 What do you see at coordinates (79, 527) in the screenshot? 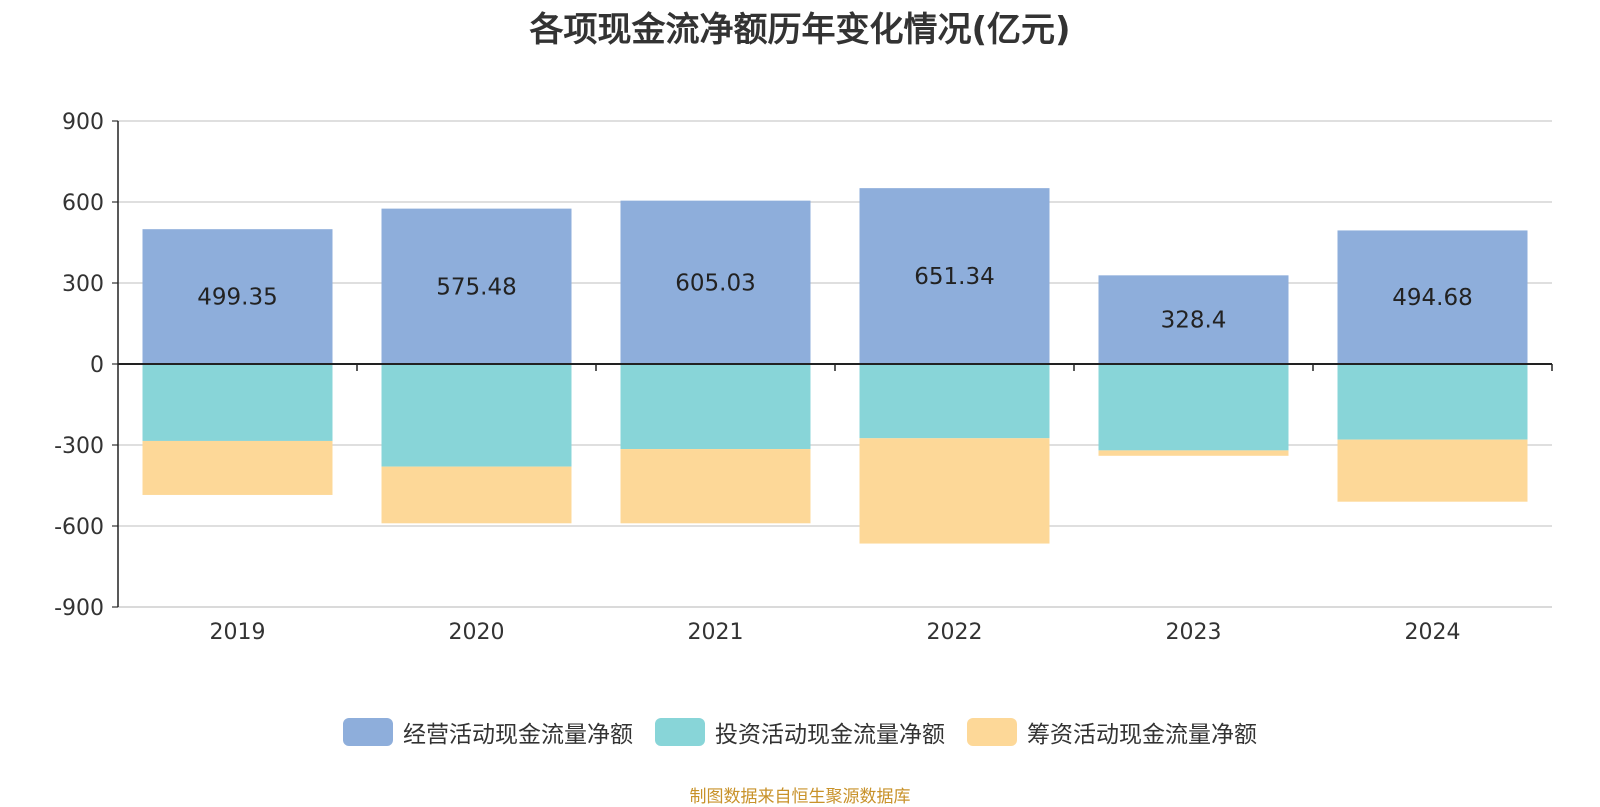
I see `y-tick-label: -600` at bounding box center [79, 527].